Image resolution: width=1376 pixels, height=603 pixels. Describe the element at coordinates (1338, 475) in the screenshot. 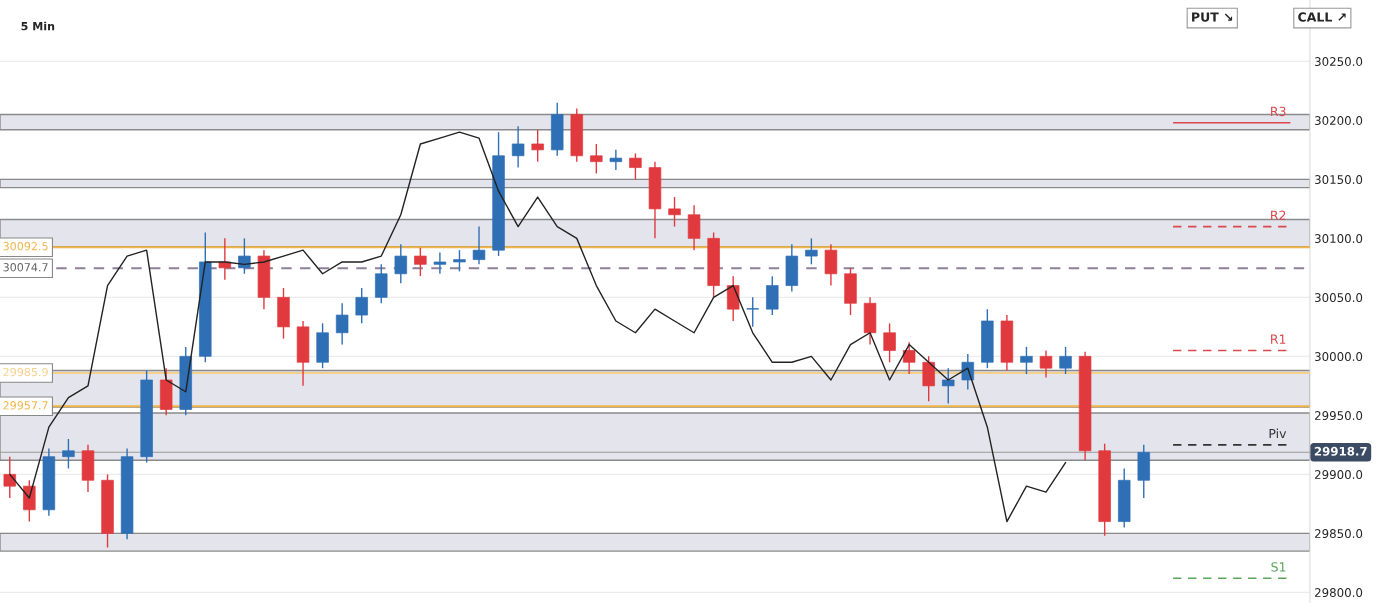

I see `y-tick-label: 29900.0` at that location.